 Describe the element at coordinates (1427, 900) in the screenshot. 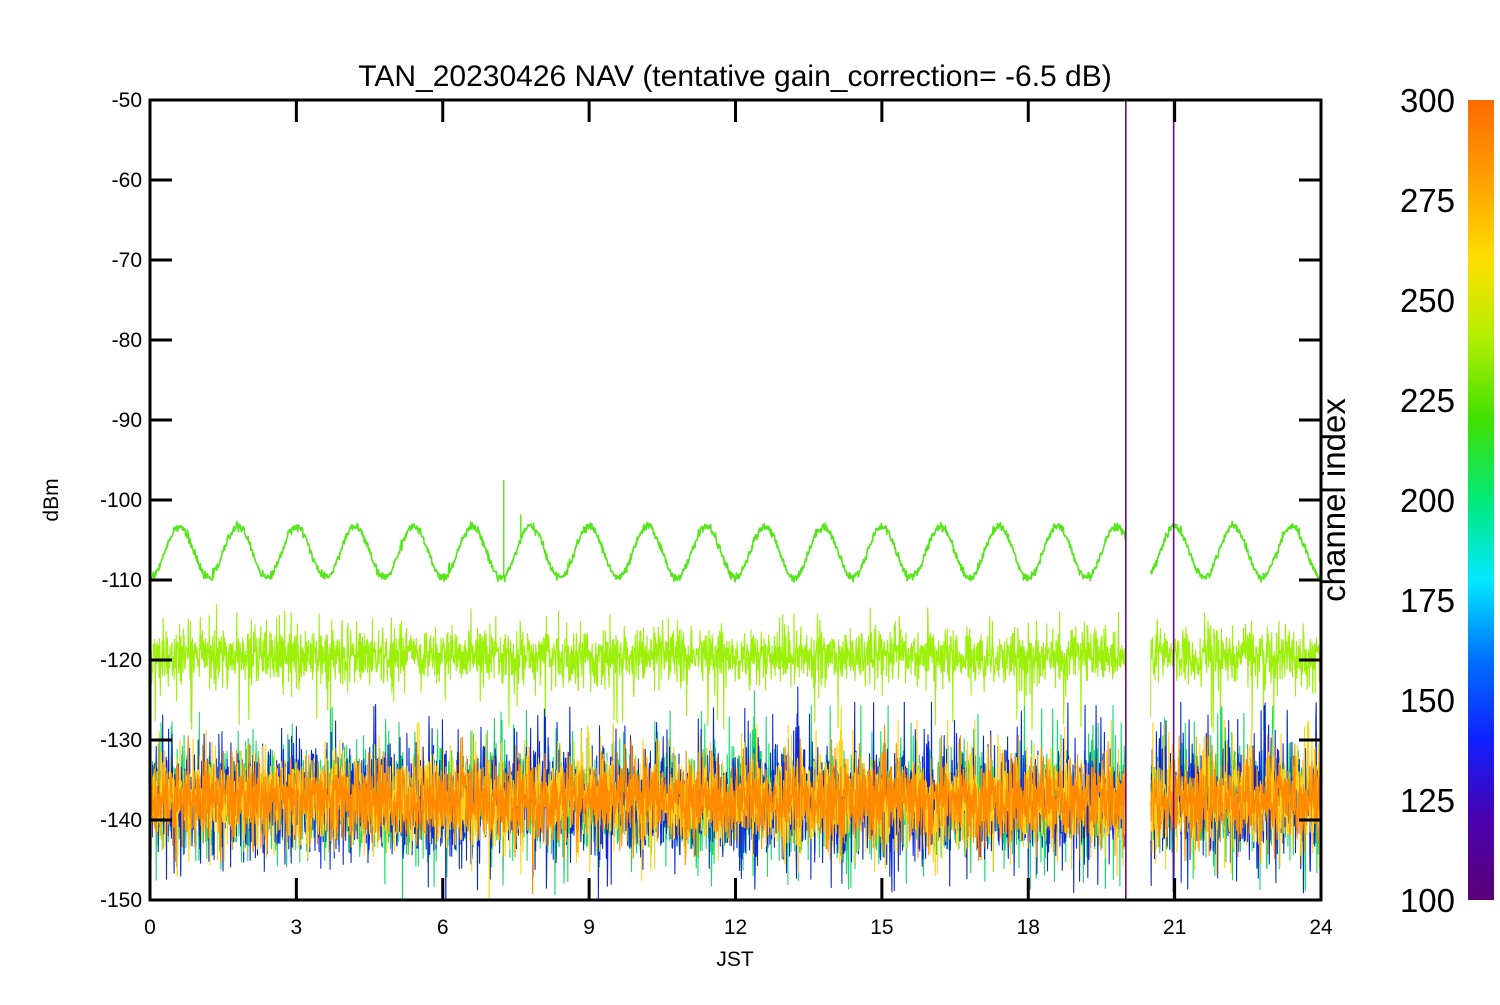

I see `colorbar-tick-label: 100` at that location.